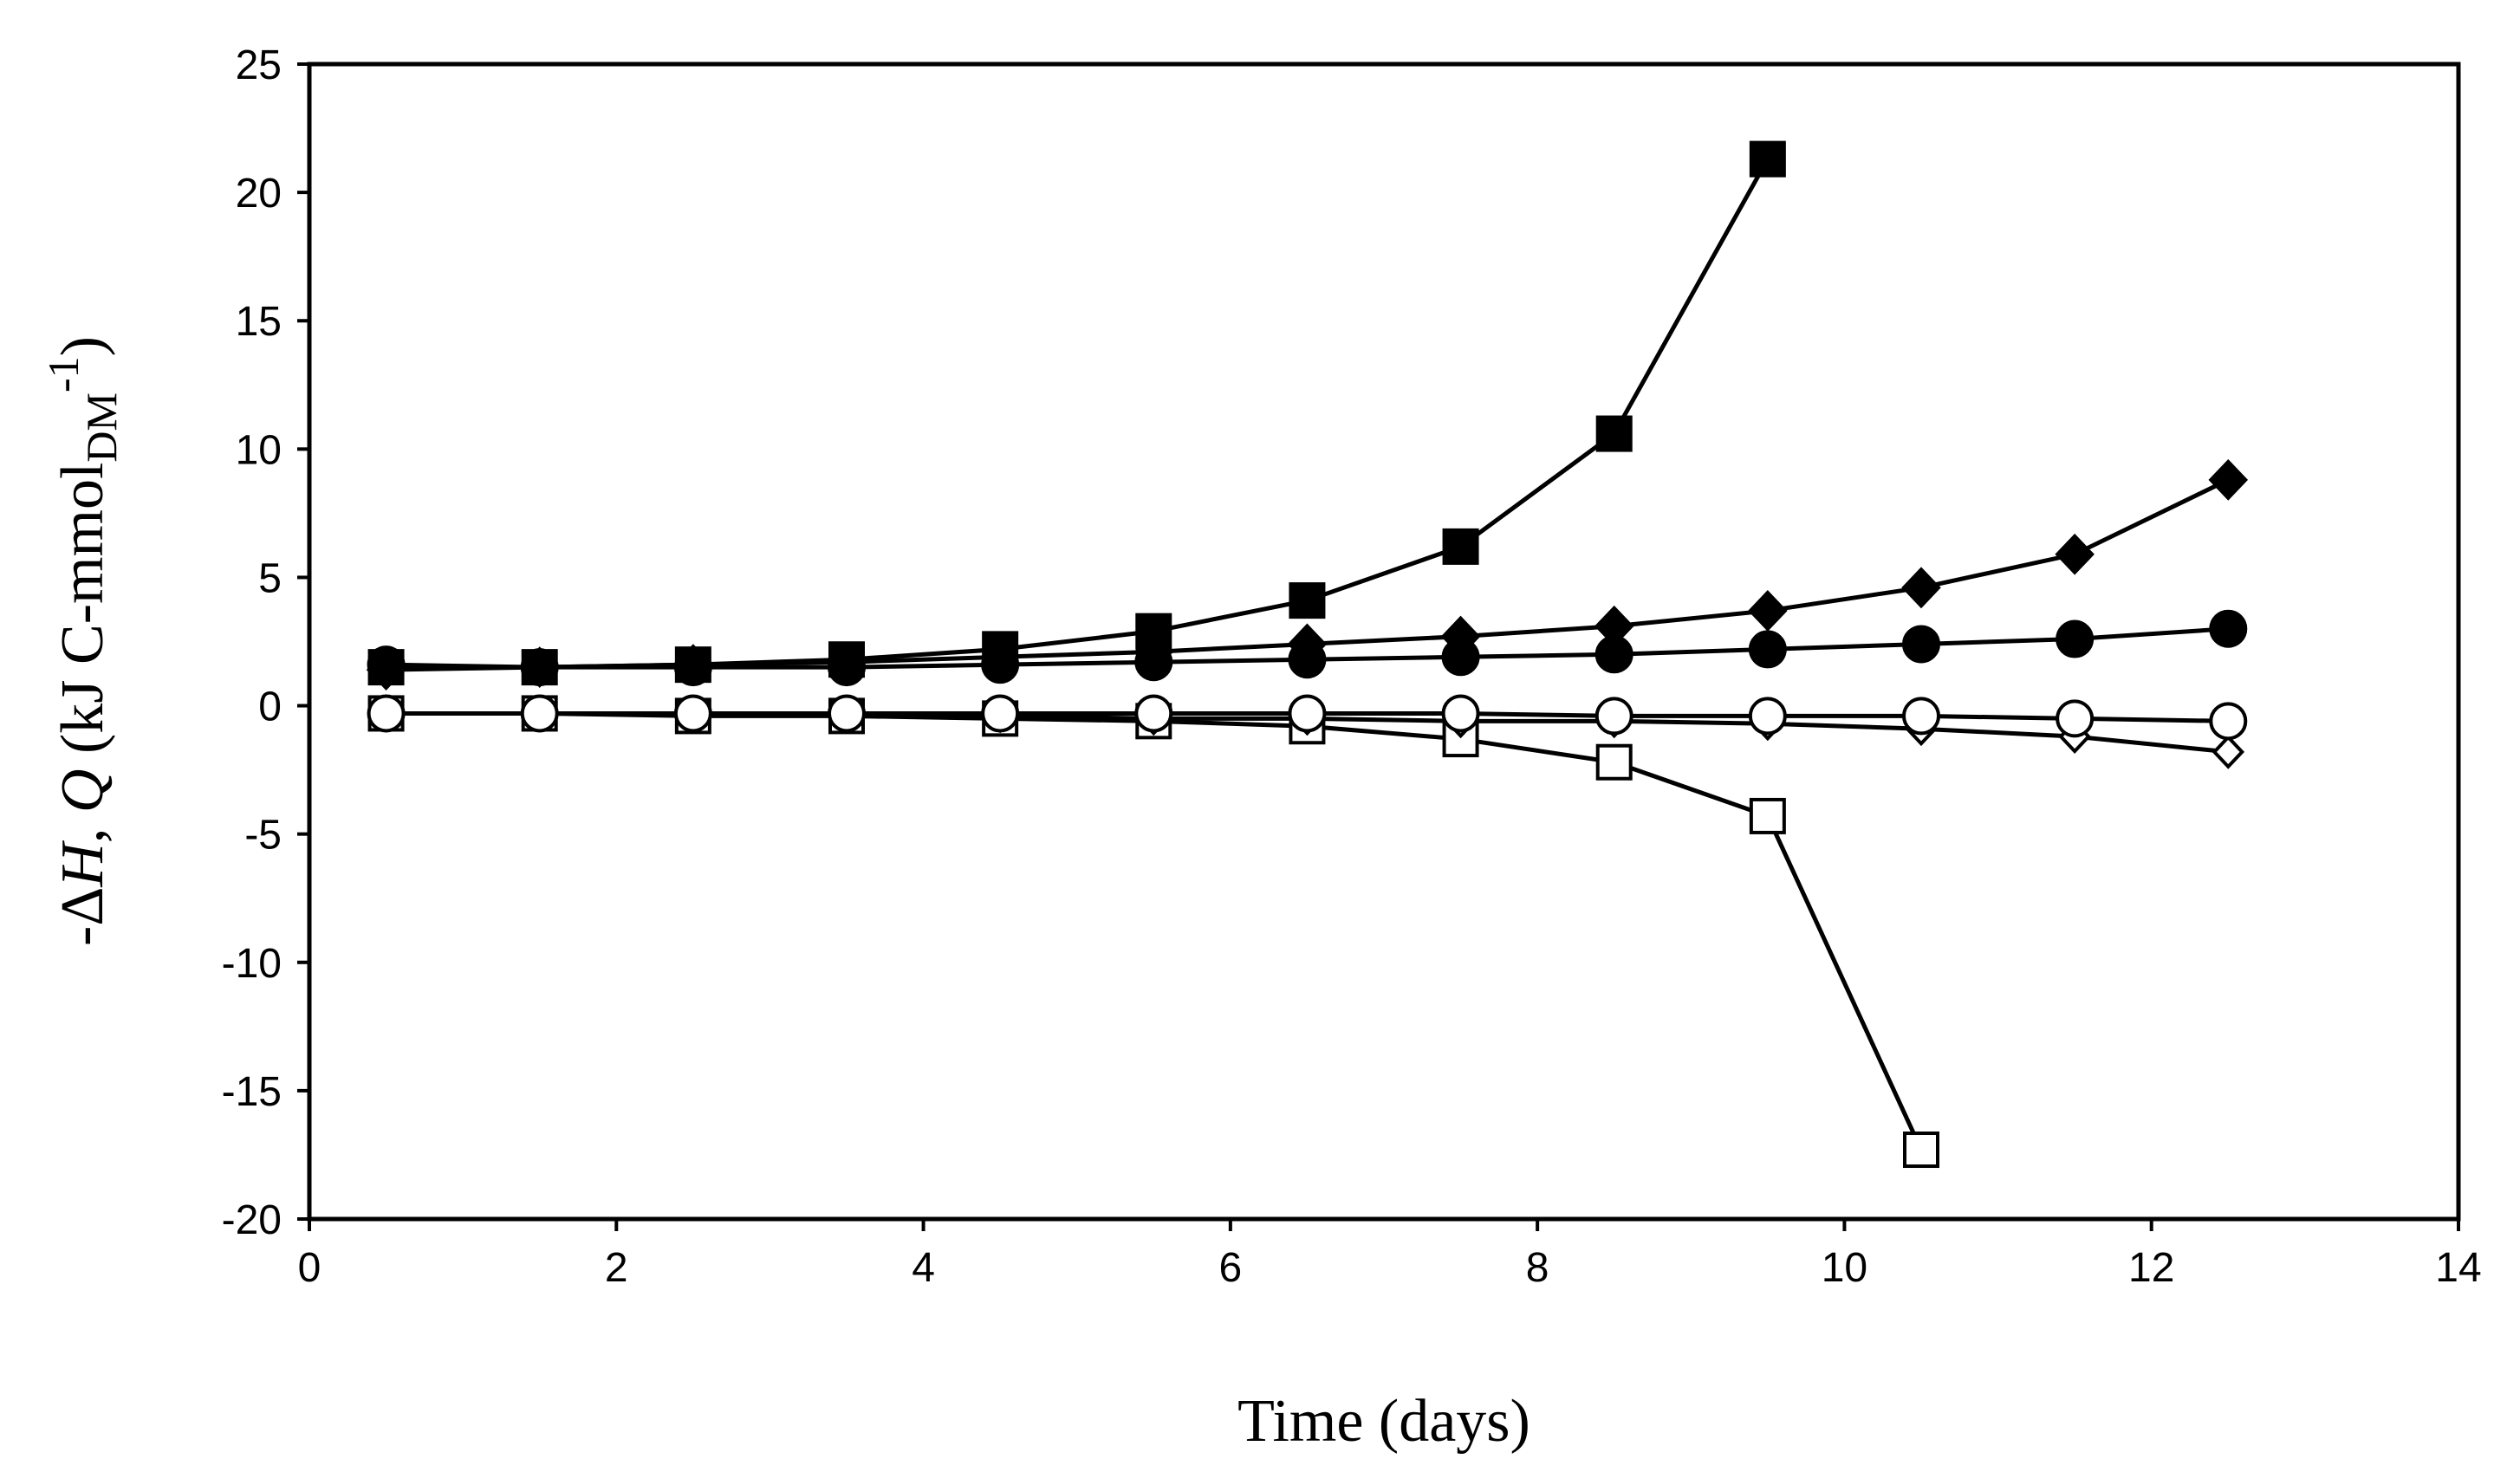 The image size is (2520, 1472). Describe the element at coordinates (2228, 751) in the screenshot. I see `open-diamond-marker` at that location.